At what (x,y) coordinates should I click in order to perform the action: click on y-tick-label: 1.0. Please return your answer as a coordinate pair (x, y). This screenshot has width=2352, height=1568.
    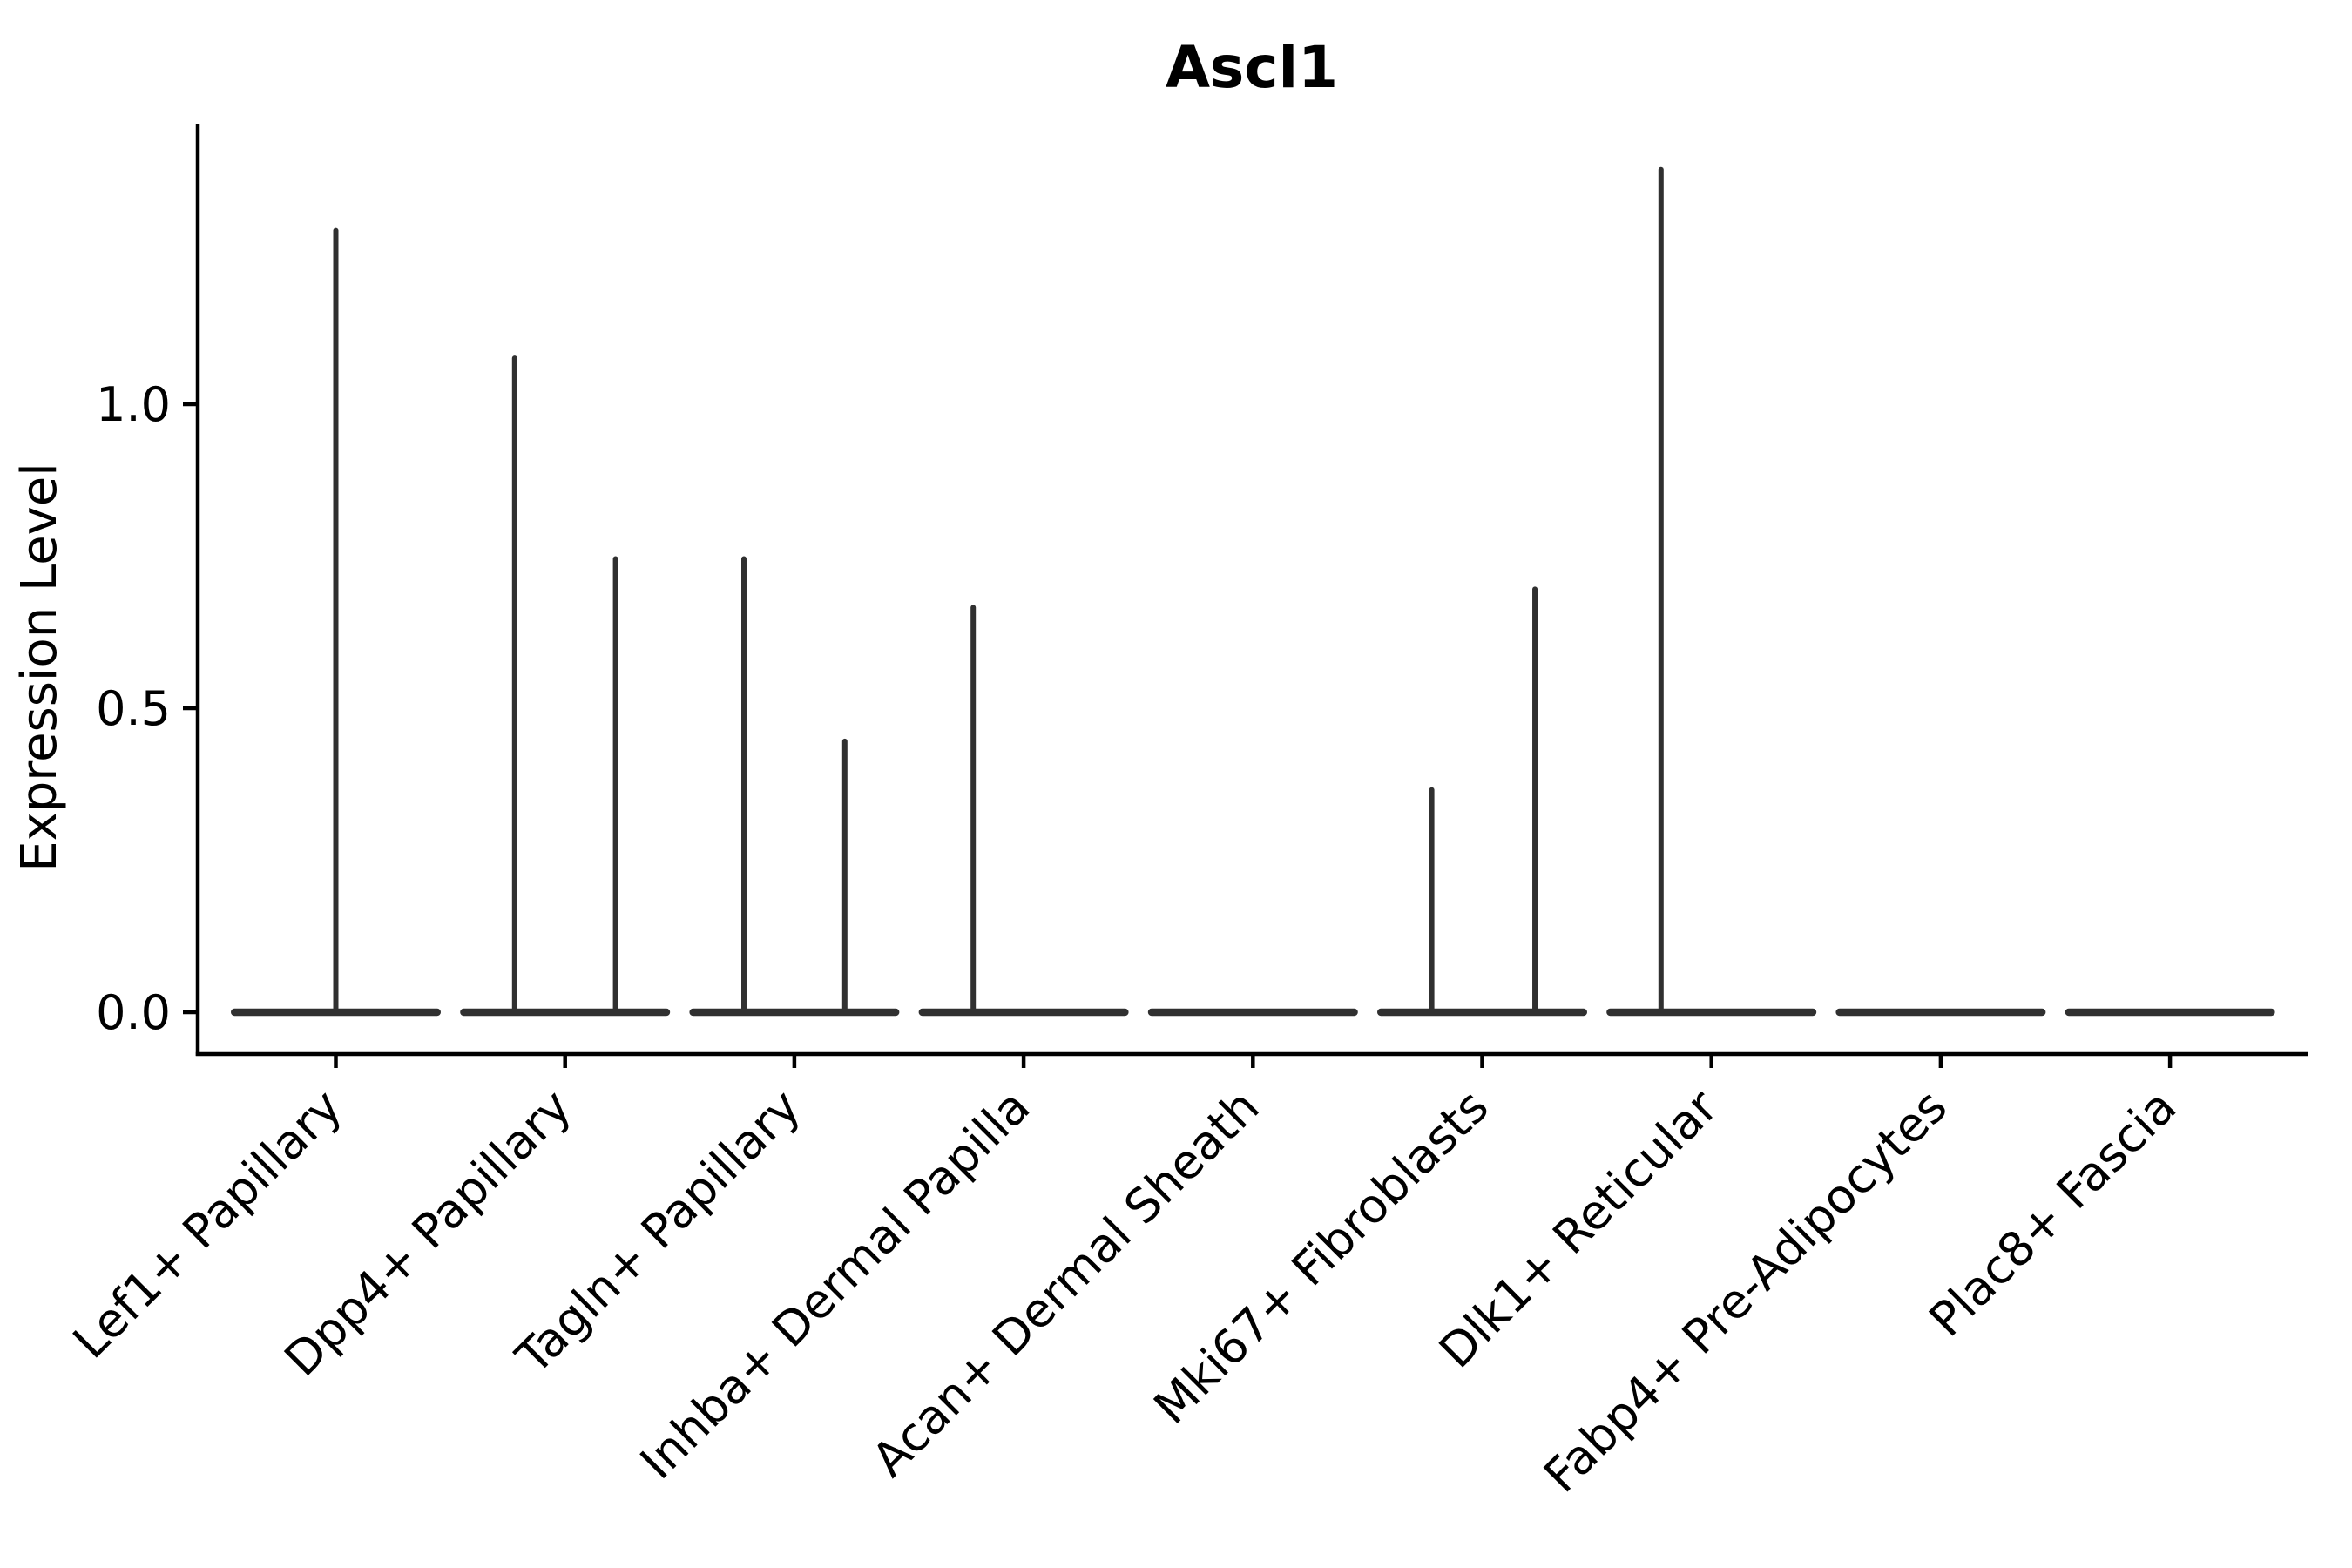
    Looking at the image, I should click on (134, 405).